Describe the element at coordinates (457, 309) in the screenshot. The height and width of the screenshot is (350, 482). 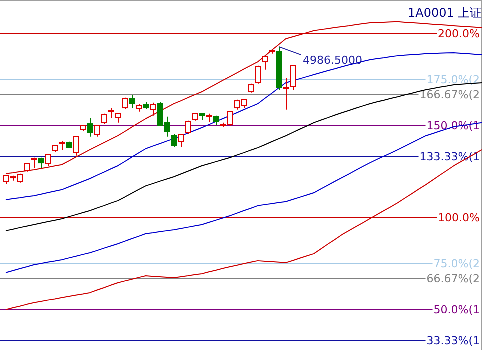
I see `y-tick-label: 50.0%(1` at that location.